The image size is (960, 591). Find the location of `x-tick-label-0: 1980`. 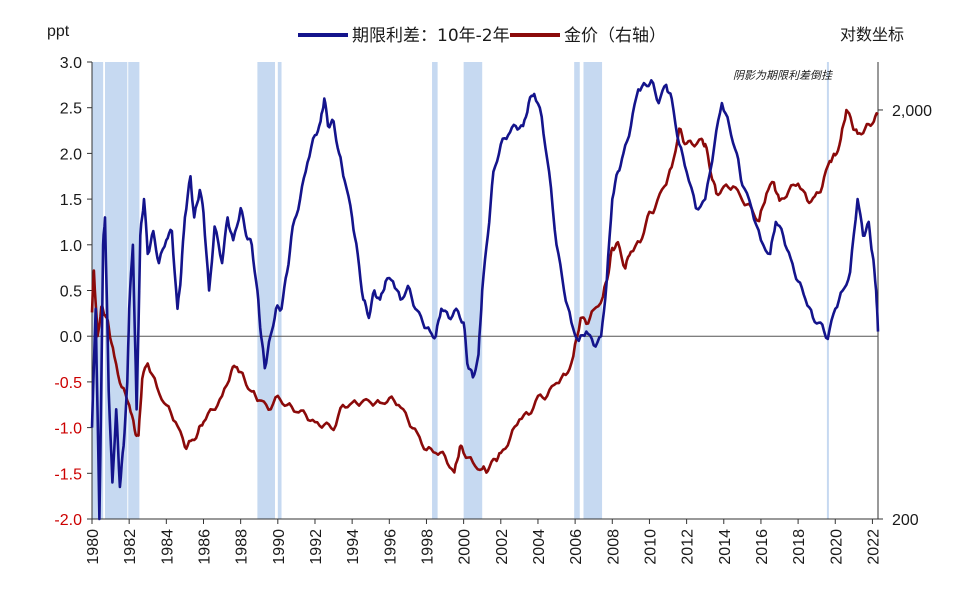

x-tick-label-0: 1980 is located at coordinates (93, 547).